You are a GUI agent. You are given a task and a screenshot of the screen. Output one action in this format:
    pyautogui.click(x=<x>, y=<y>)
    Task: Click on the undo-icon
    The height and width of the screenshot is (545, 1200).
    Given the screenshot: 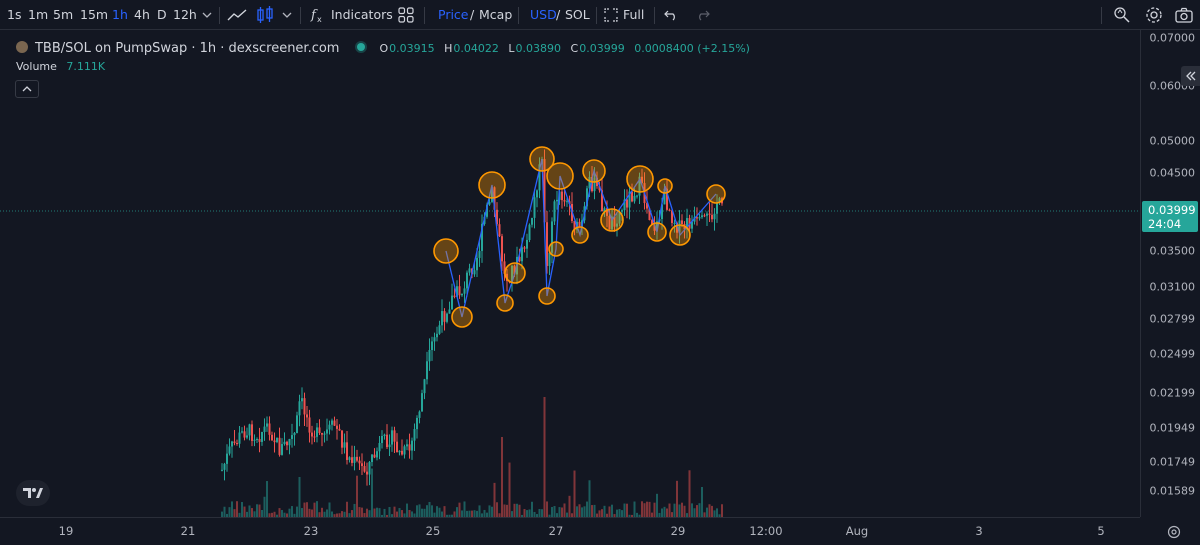 What is the action you would take?
    pyautogui.click(x=671, y=15)
    